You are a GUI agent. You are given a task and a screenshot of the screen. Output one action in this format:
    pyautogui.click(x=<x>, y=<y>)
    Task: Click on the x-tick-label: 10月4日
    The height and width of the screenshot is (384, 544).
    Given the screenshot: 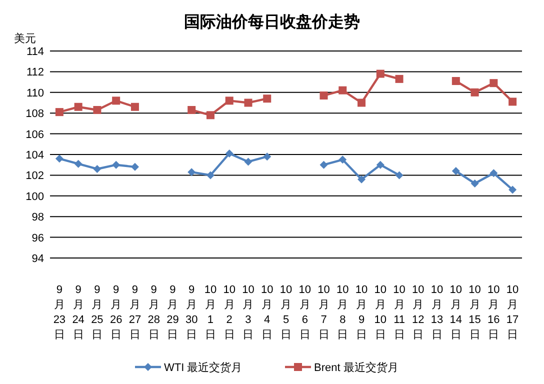 What is the action you would take?
    pyautogui.click(x=267, y=312)
    